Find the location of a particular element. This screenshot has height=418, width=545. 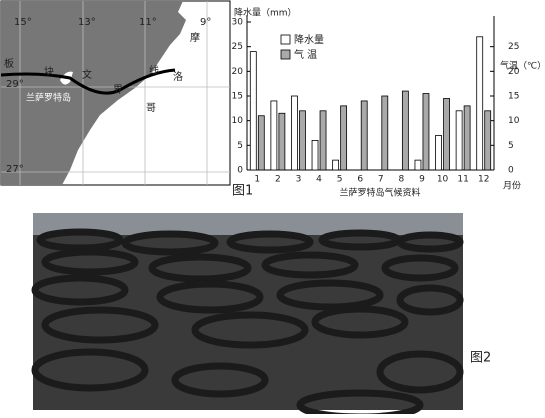

boundary-char: 线 is located at coordinates (154, 70).